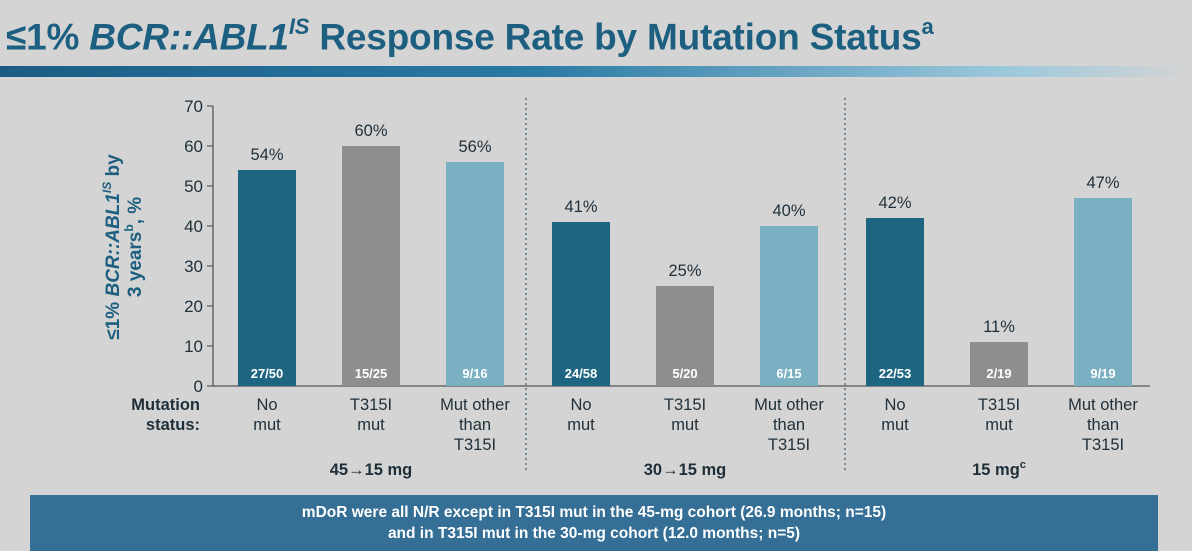  Describe the element at coordinates (788, 211) in the screenshot. I see `bar-value-label: 40%` at that location.